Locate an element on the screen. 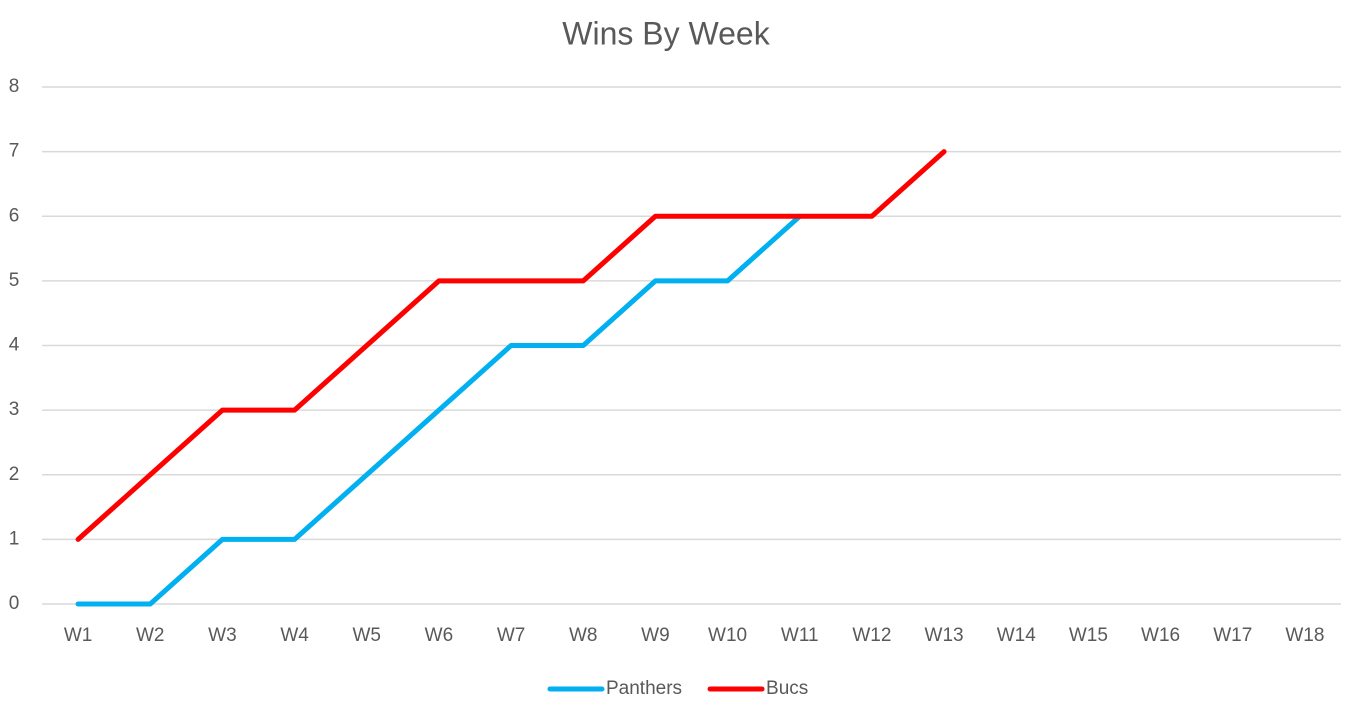  x-tick-label: W17 is located at coordinates (1232, 635).